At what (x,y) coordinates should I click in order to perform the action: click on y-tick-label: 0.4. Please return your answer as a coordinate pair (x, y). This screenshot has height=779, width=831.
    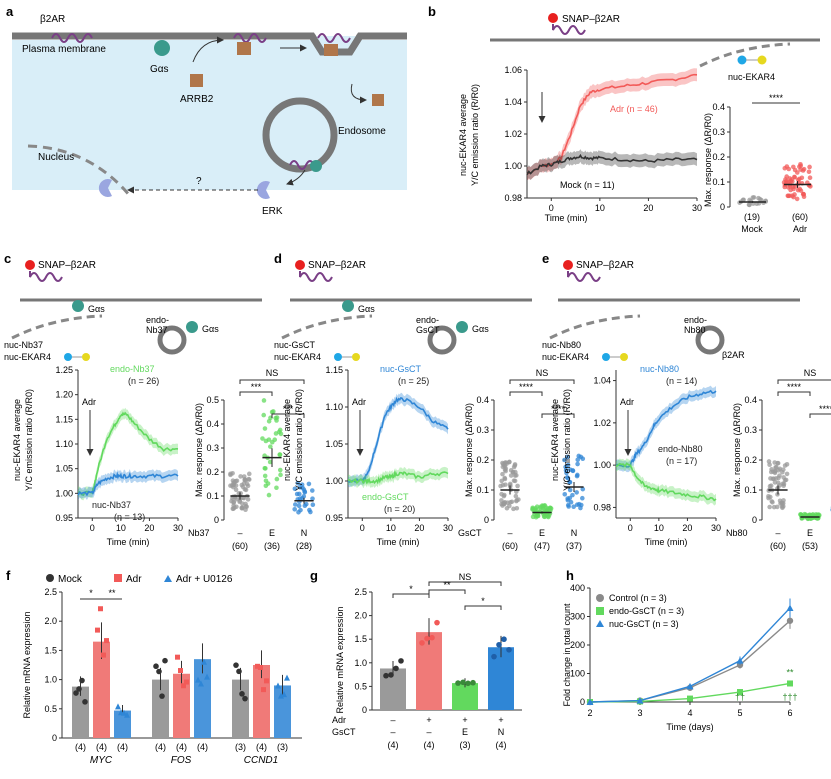
    Looking at the image, I should click on (212, 424).